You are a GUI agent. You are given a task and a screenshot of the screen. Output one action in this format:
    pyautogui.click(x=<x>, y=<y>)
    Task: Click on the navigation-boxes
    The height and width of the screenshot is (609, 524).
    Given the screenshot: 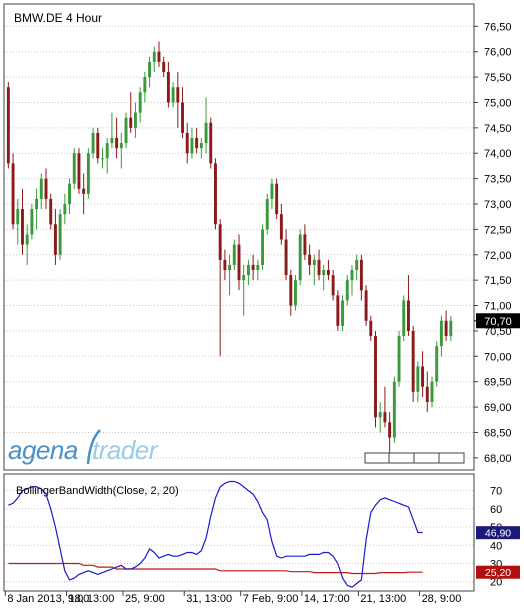 What is the action you would take?
    pyautogui.click(x=414, y=458)
    